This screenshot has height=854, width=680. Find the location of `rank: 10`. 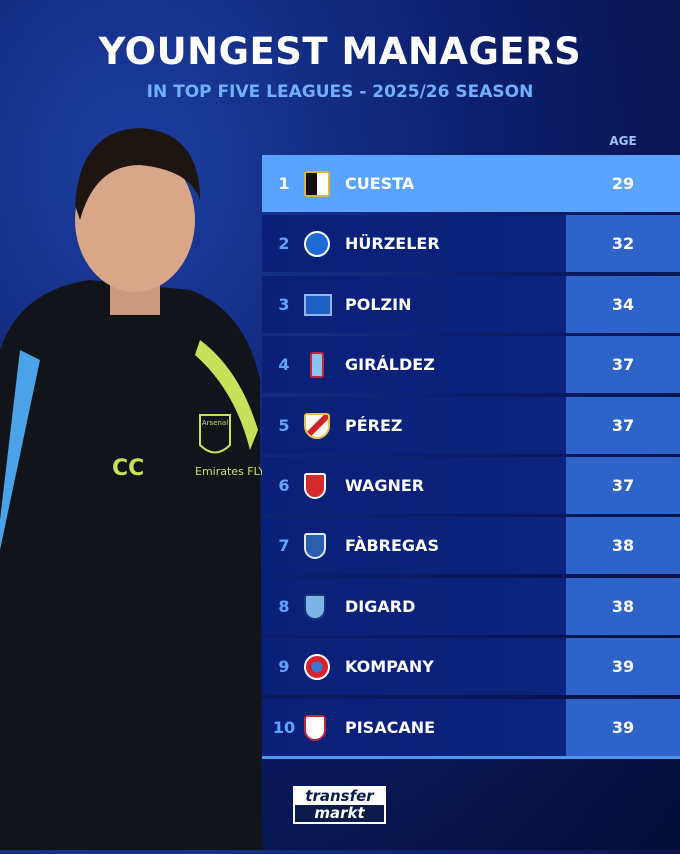

rank: 10 is located at coordinates (284, 727).